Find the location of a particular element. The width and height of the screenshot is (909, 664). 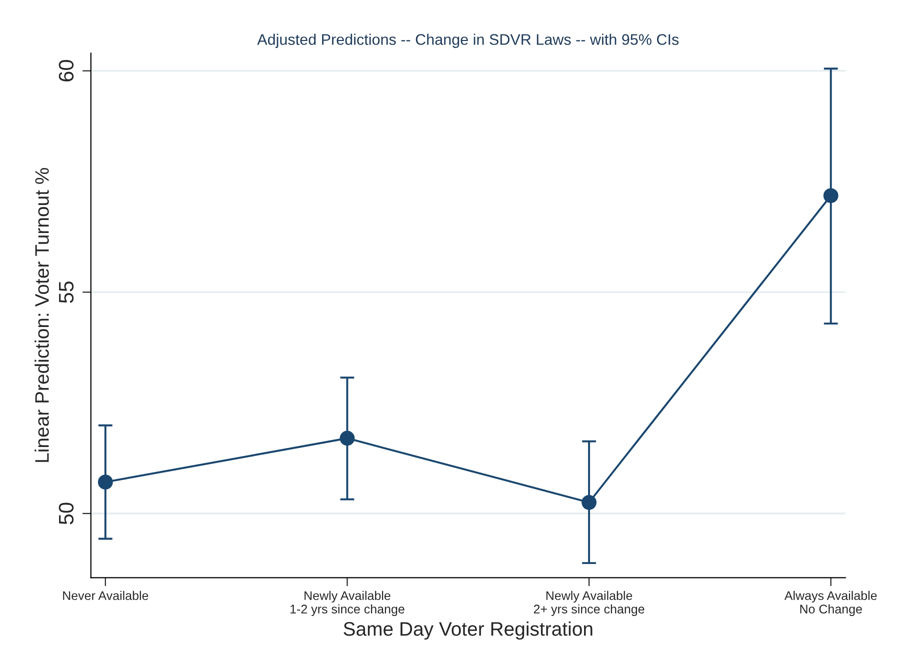

x-axis-title: Same Day Voter Registration is located at coordinates (468, 631).